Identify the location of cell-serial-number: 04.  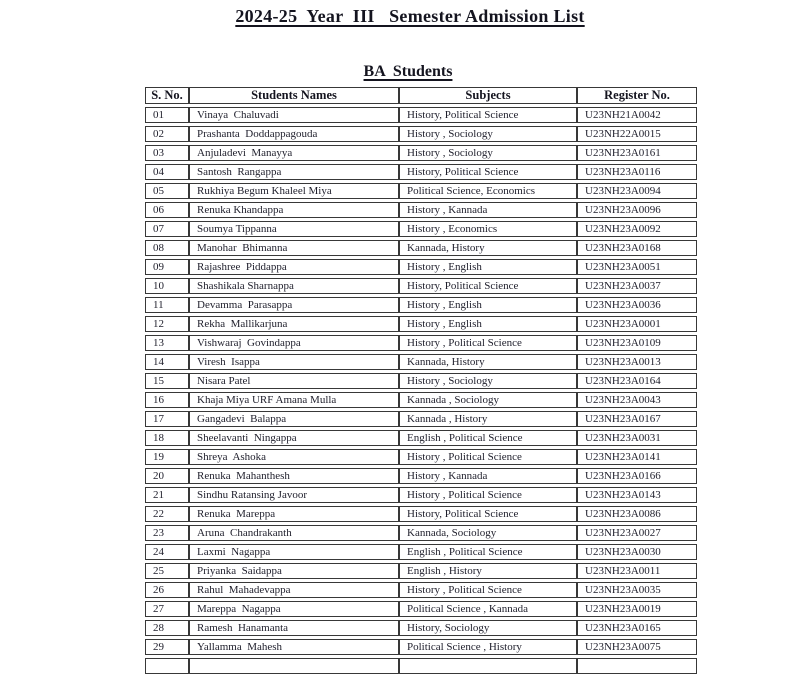
(167, 172).